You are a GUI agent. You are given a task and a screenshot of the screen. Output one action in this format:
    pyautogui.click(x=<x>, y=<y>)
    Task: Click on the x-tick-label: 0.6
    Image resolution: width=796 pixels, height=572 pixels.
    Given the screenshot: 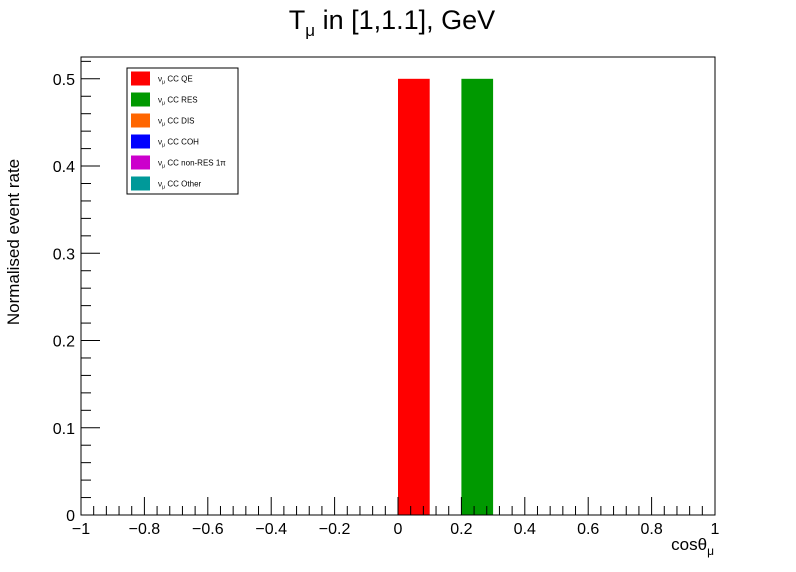 What is the action you would take?
    pyautogui.click(x=588, y=529)
    